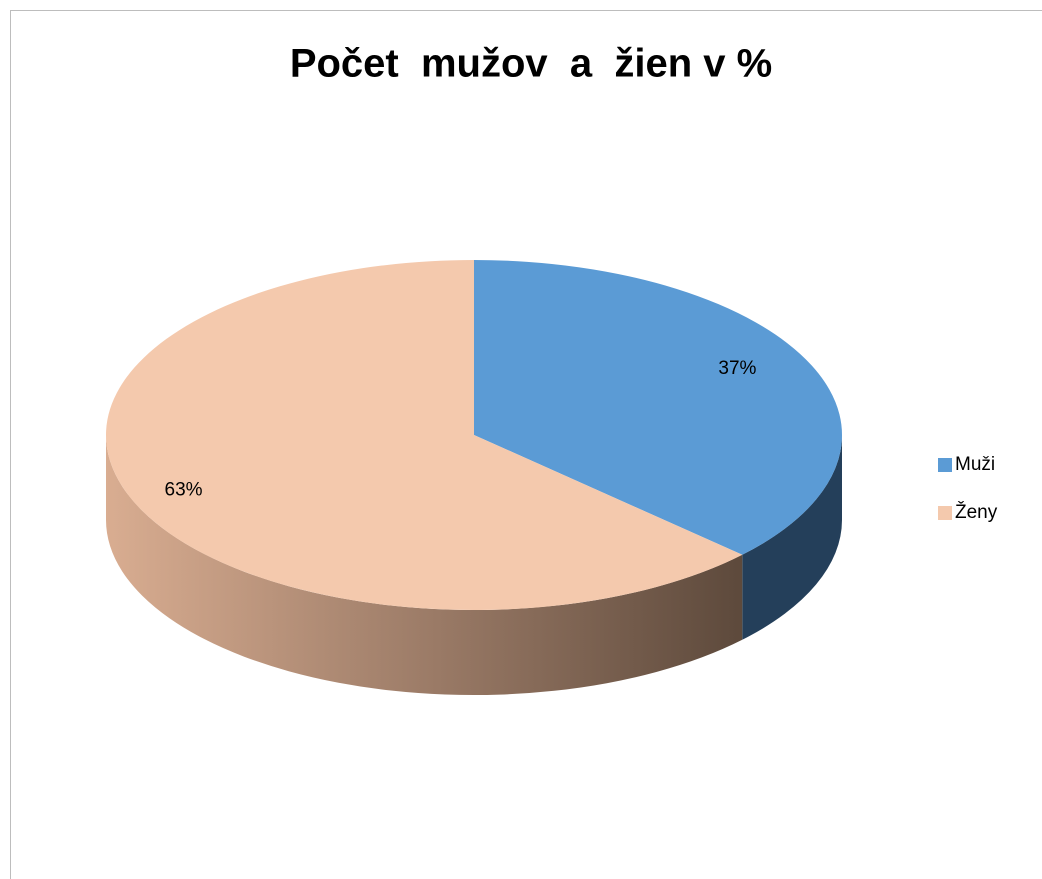 The height and width of the screenshot is (879, 1042). Describe the element at coordinates (792, 537) in the screenshot. I see `pie-side` at that location.